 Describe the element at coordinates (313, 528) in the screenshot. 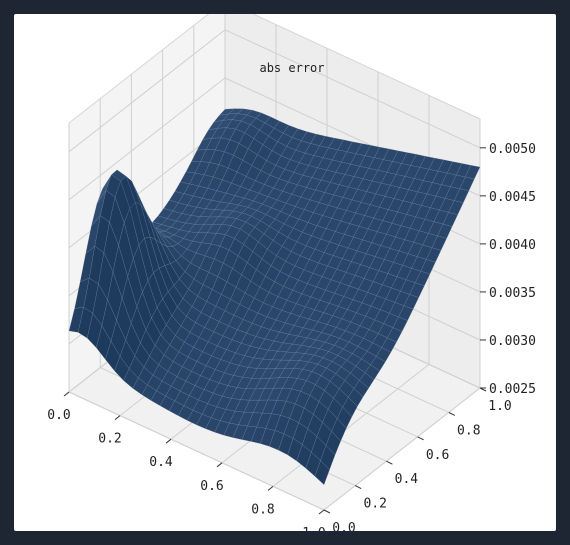

I see `x-tick-label: 1.0` at that location.